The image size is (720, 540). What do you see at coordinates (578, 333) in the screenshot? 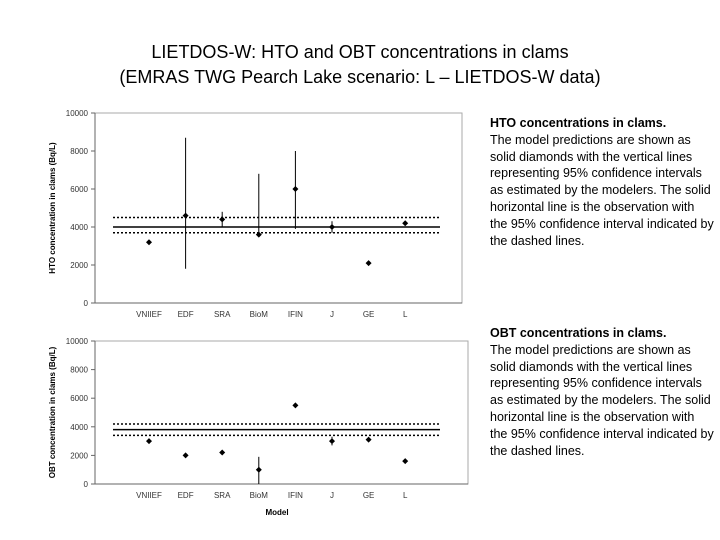
I see `annotation-title: OBT concentrations in clams.` at bounding box center [578, 333].